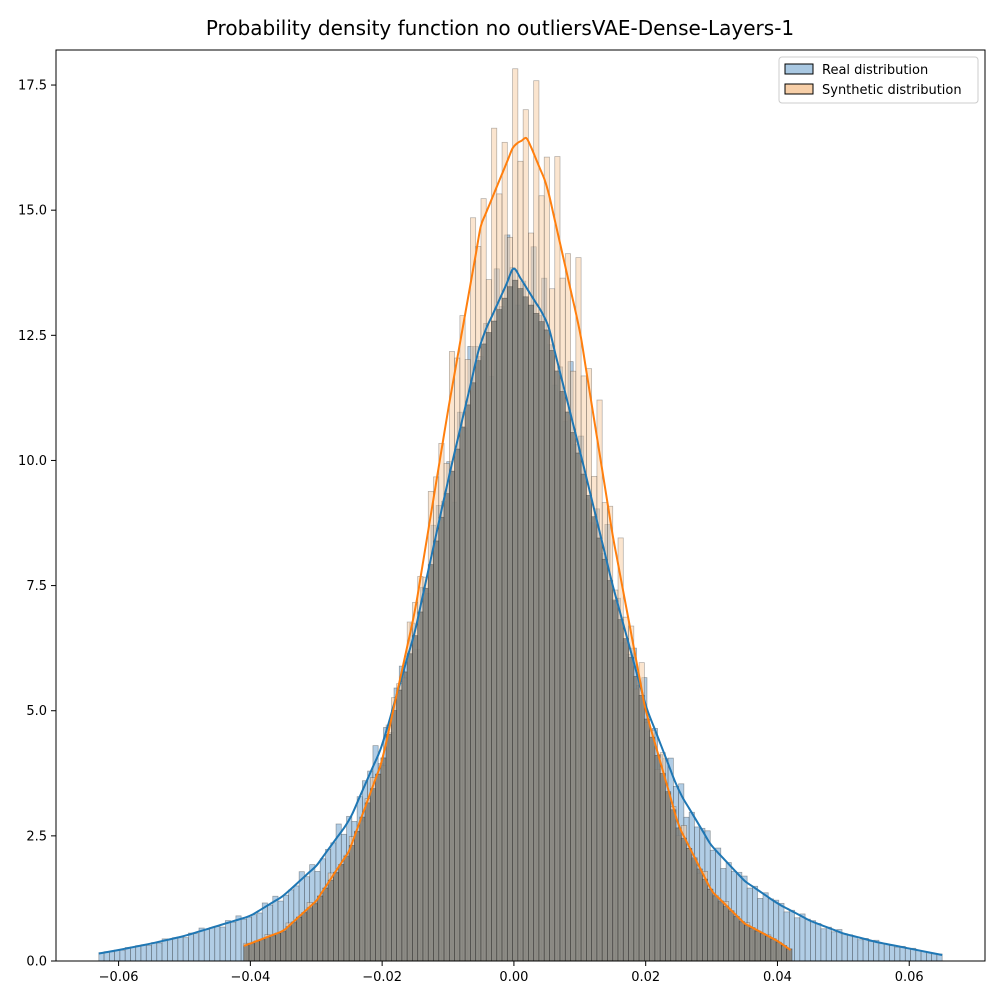 This screenshot has width=1000, height=1000. Describe the element at coordinates (36, 711) in the screenshot. I see `y-tick-label: 5.0` at that location.